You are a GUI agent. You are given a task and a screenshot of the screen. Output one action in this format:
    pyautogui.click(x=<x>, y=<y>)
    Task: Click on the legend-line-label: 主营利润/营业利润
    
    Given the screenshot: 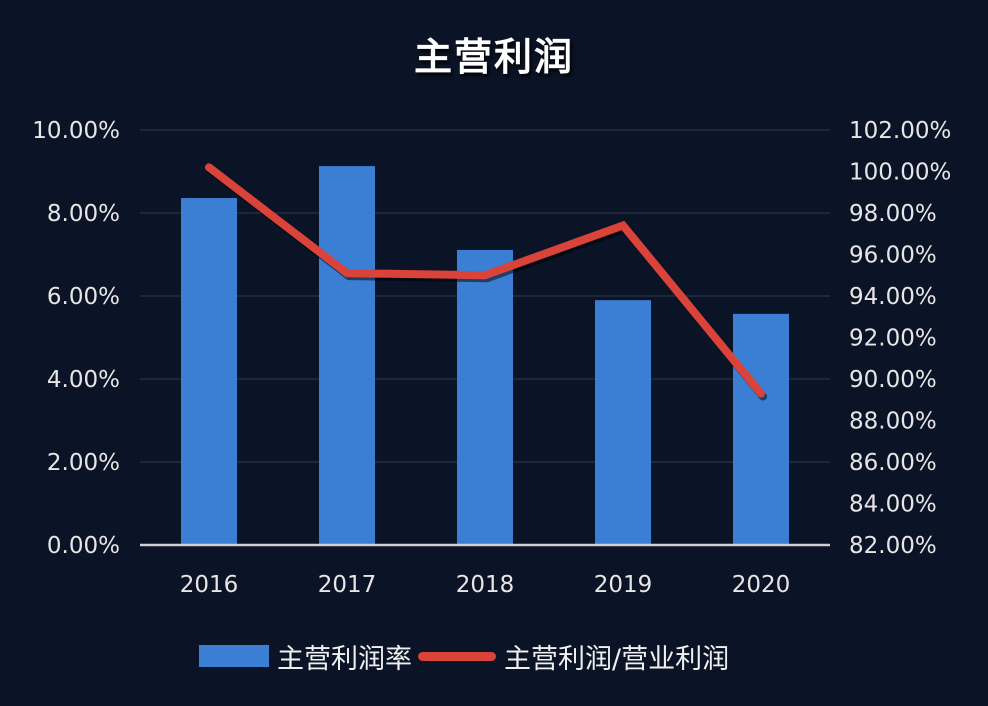 What is the action you would take?
    pyautogui.click(x=617, y=659)
    